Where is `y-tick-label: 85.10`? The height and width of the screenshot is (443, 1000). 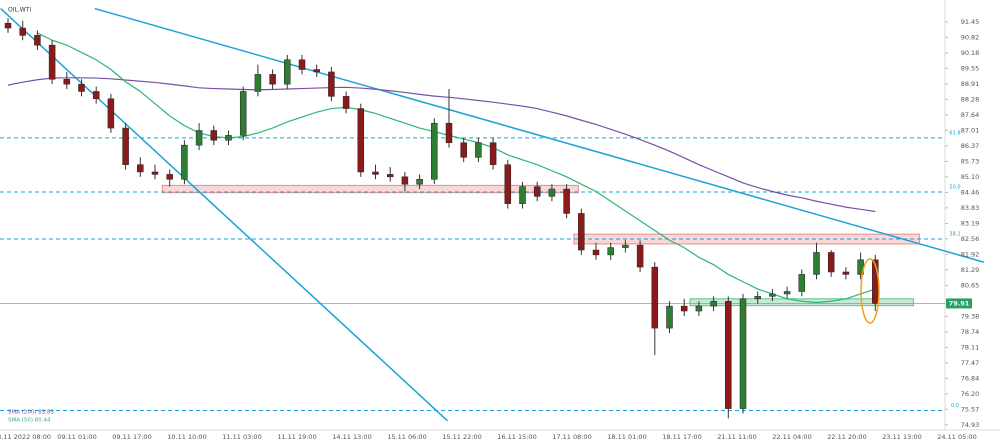 y-tick-label: 85.10 is located at coordinates (970, 177).